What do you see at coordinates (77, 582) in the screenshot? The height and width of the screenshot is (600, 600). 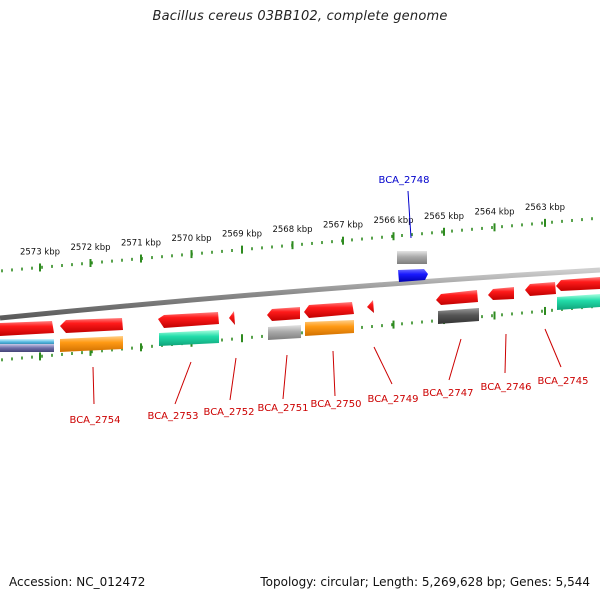 I see `accession-footer: Accession: NC_012472` at bounding box center [77, 582].